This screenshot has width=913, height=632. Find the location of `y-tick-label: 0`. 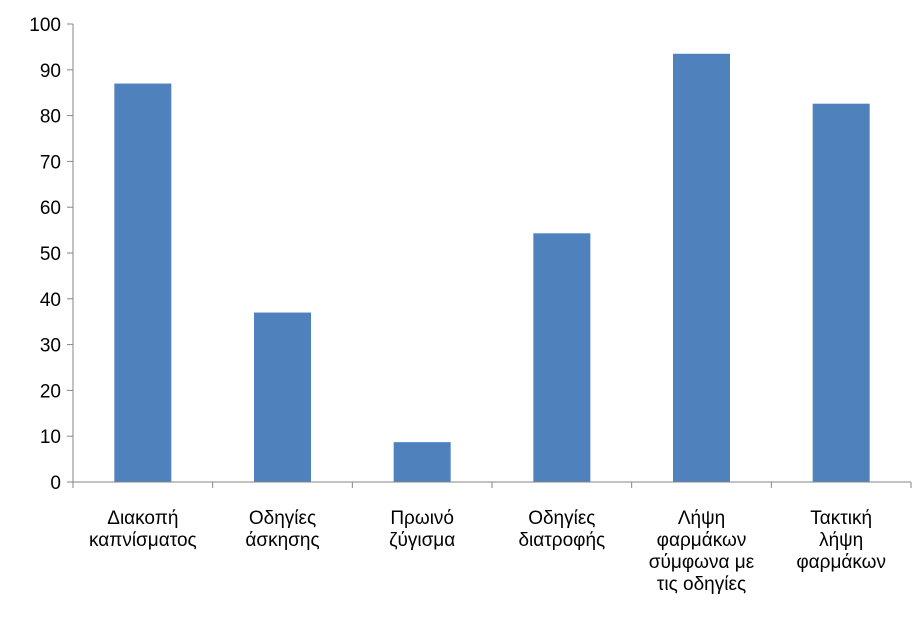

y-tick-label: 0 is located at coordinates (55, 483).